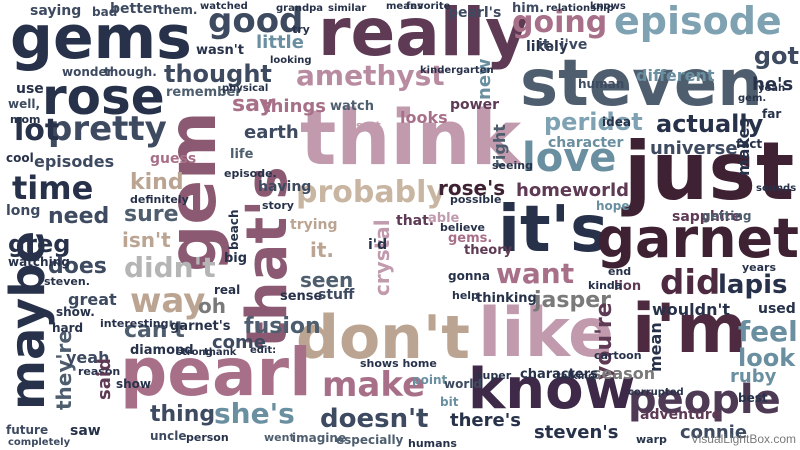 Image resolution: width=800 pixels, height=450 pixels. I want to click on word-power: power, so click(474, 105).